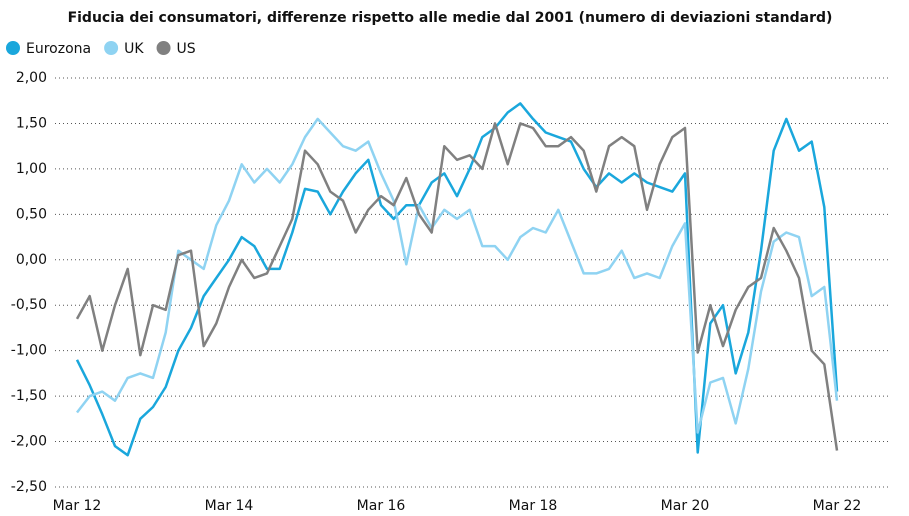 This screenshot has height=516, width=909. Describe the element at coordinates (29, 396) in the screenshot. I see `y-tick-label: -1,50` at that location.